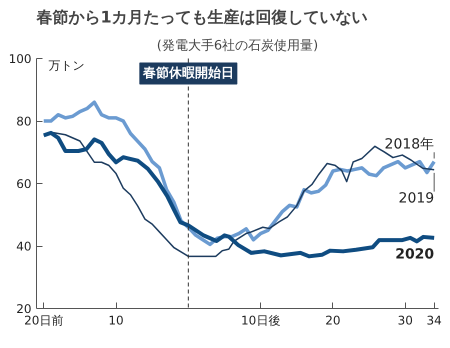 The image size is (450, 348). Describe the element at coordinates (44, 321) in the screenshot. I see `x-tick-label: 20日前` at that location.